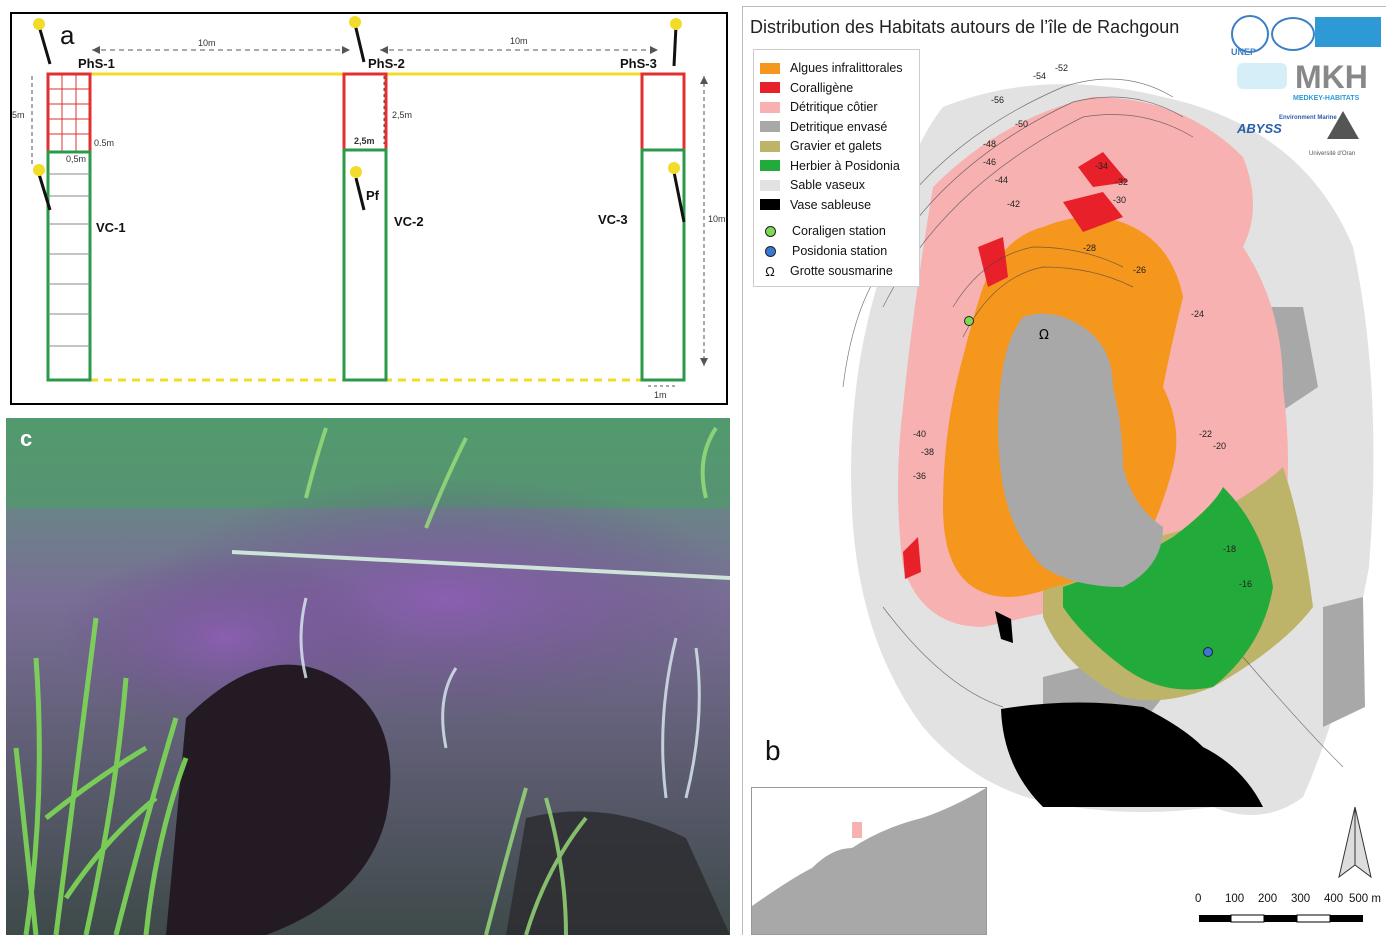  Describe the element at coordinates (989, 144) in the screenshot. I see `depth-label: -48` at that location.